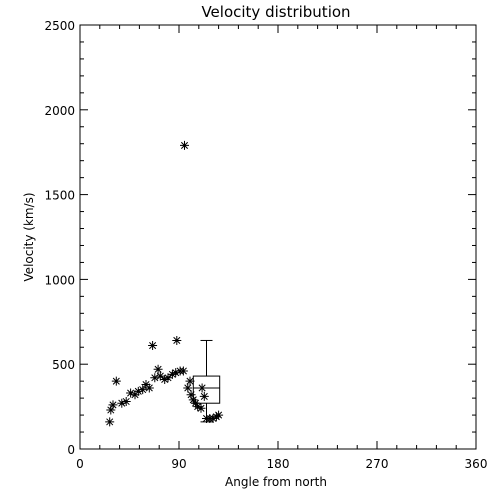  I want to click on x-tick-label: 180, so click(278, 464).